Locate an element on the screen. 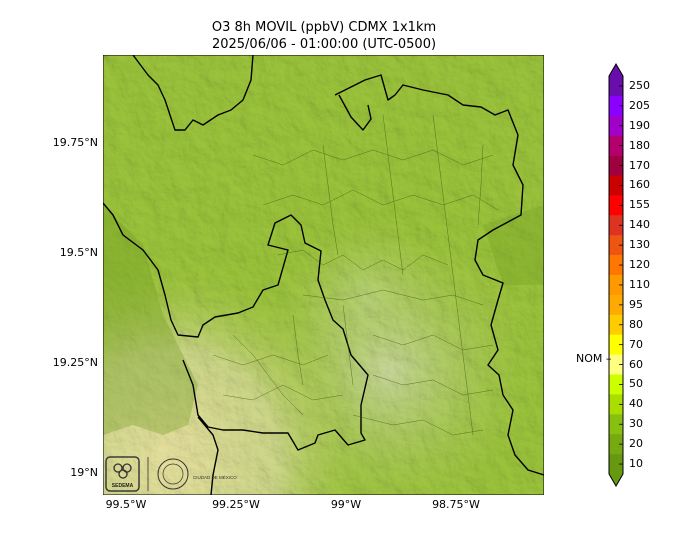 This screenshot has height=550, width=700. lon-tick-label: 99.25°W is located at coordinates (236, 504).